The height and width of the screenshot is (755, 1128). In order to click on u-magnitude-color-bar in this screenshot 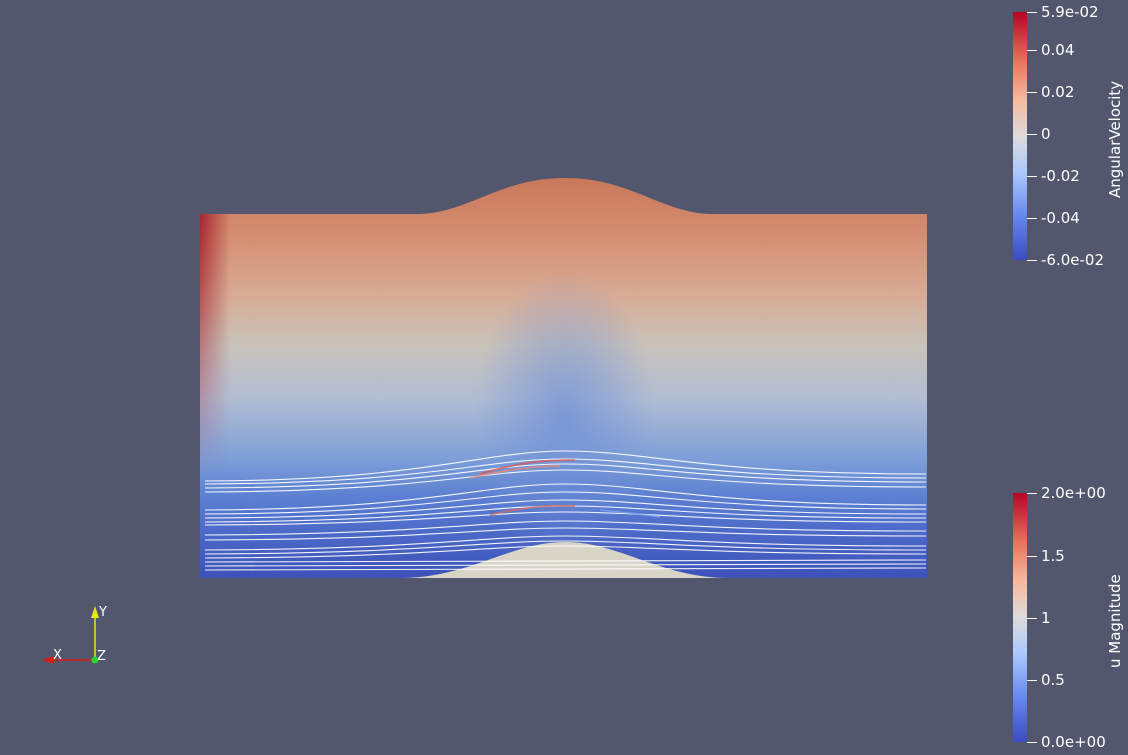, I will do `click(1020, 617)`.